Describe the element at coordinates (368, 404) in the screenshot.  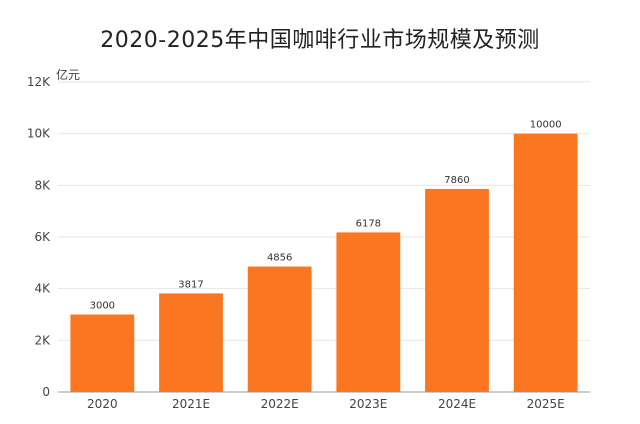
I see `x-tick-label: 2023E` at that location.